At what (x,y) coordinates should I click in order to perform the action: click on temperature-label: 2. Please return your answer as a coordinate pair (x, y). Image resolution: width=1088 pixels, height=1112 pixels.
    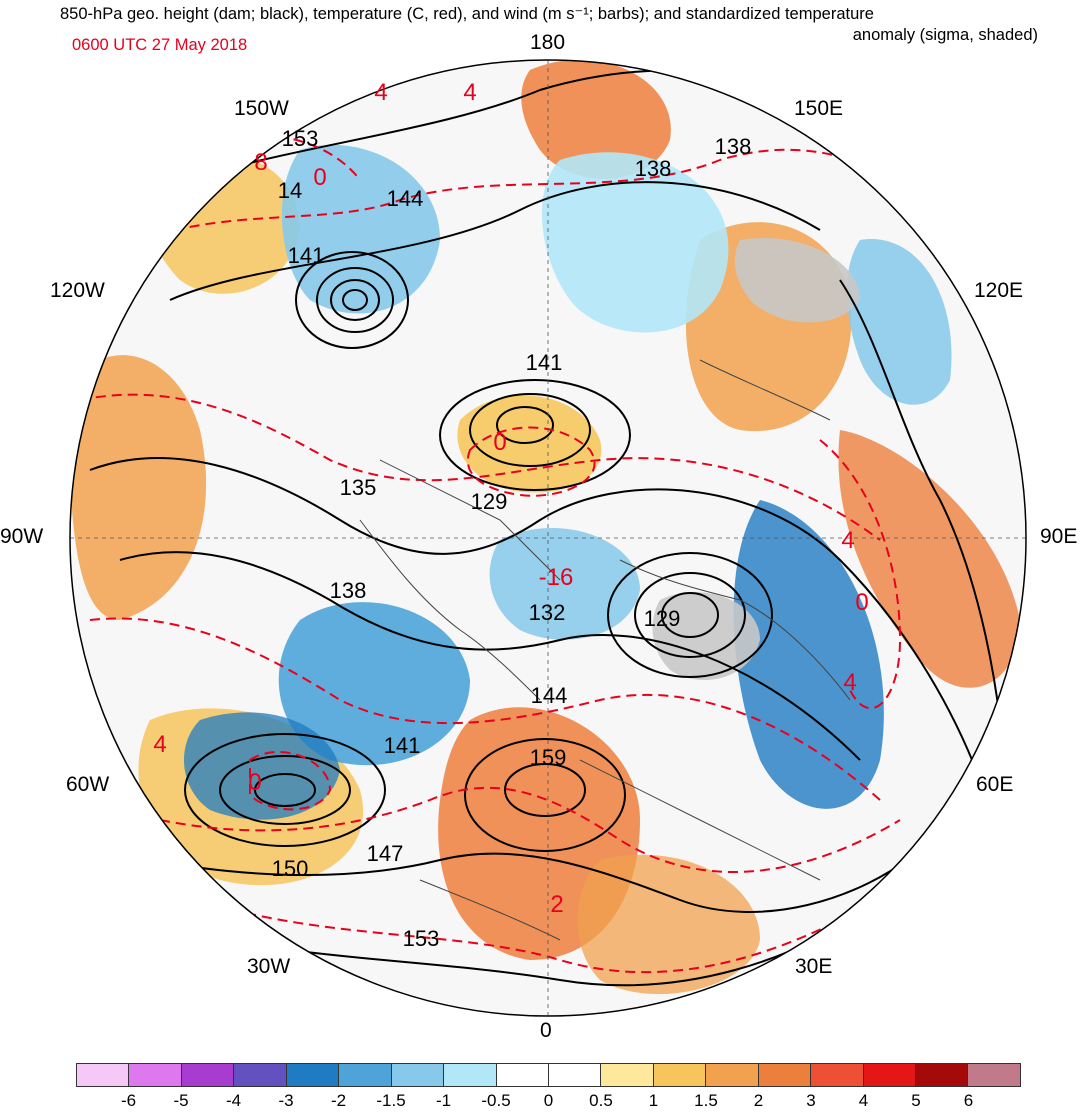
    Looking at the image, I should click on (556, 904).